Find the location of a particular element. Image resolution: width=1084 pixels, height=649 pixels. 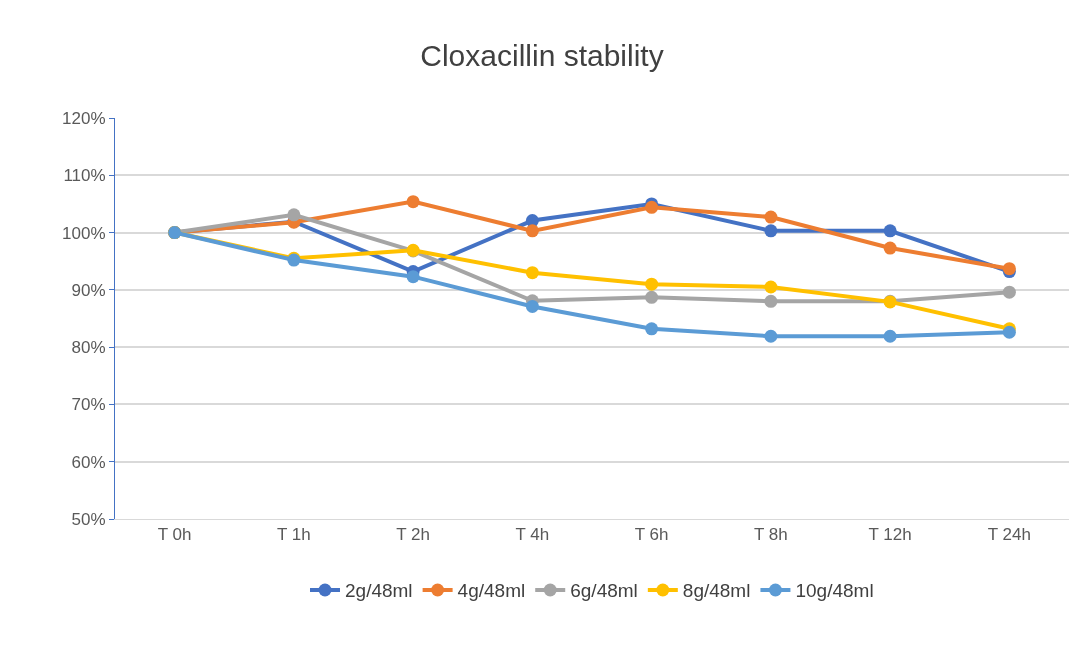

y-tick-label: 100% is located at coordinates (84, 233).